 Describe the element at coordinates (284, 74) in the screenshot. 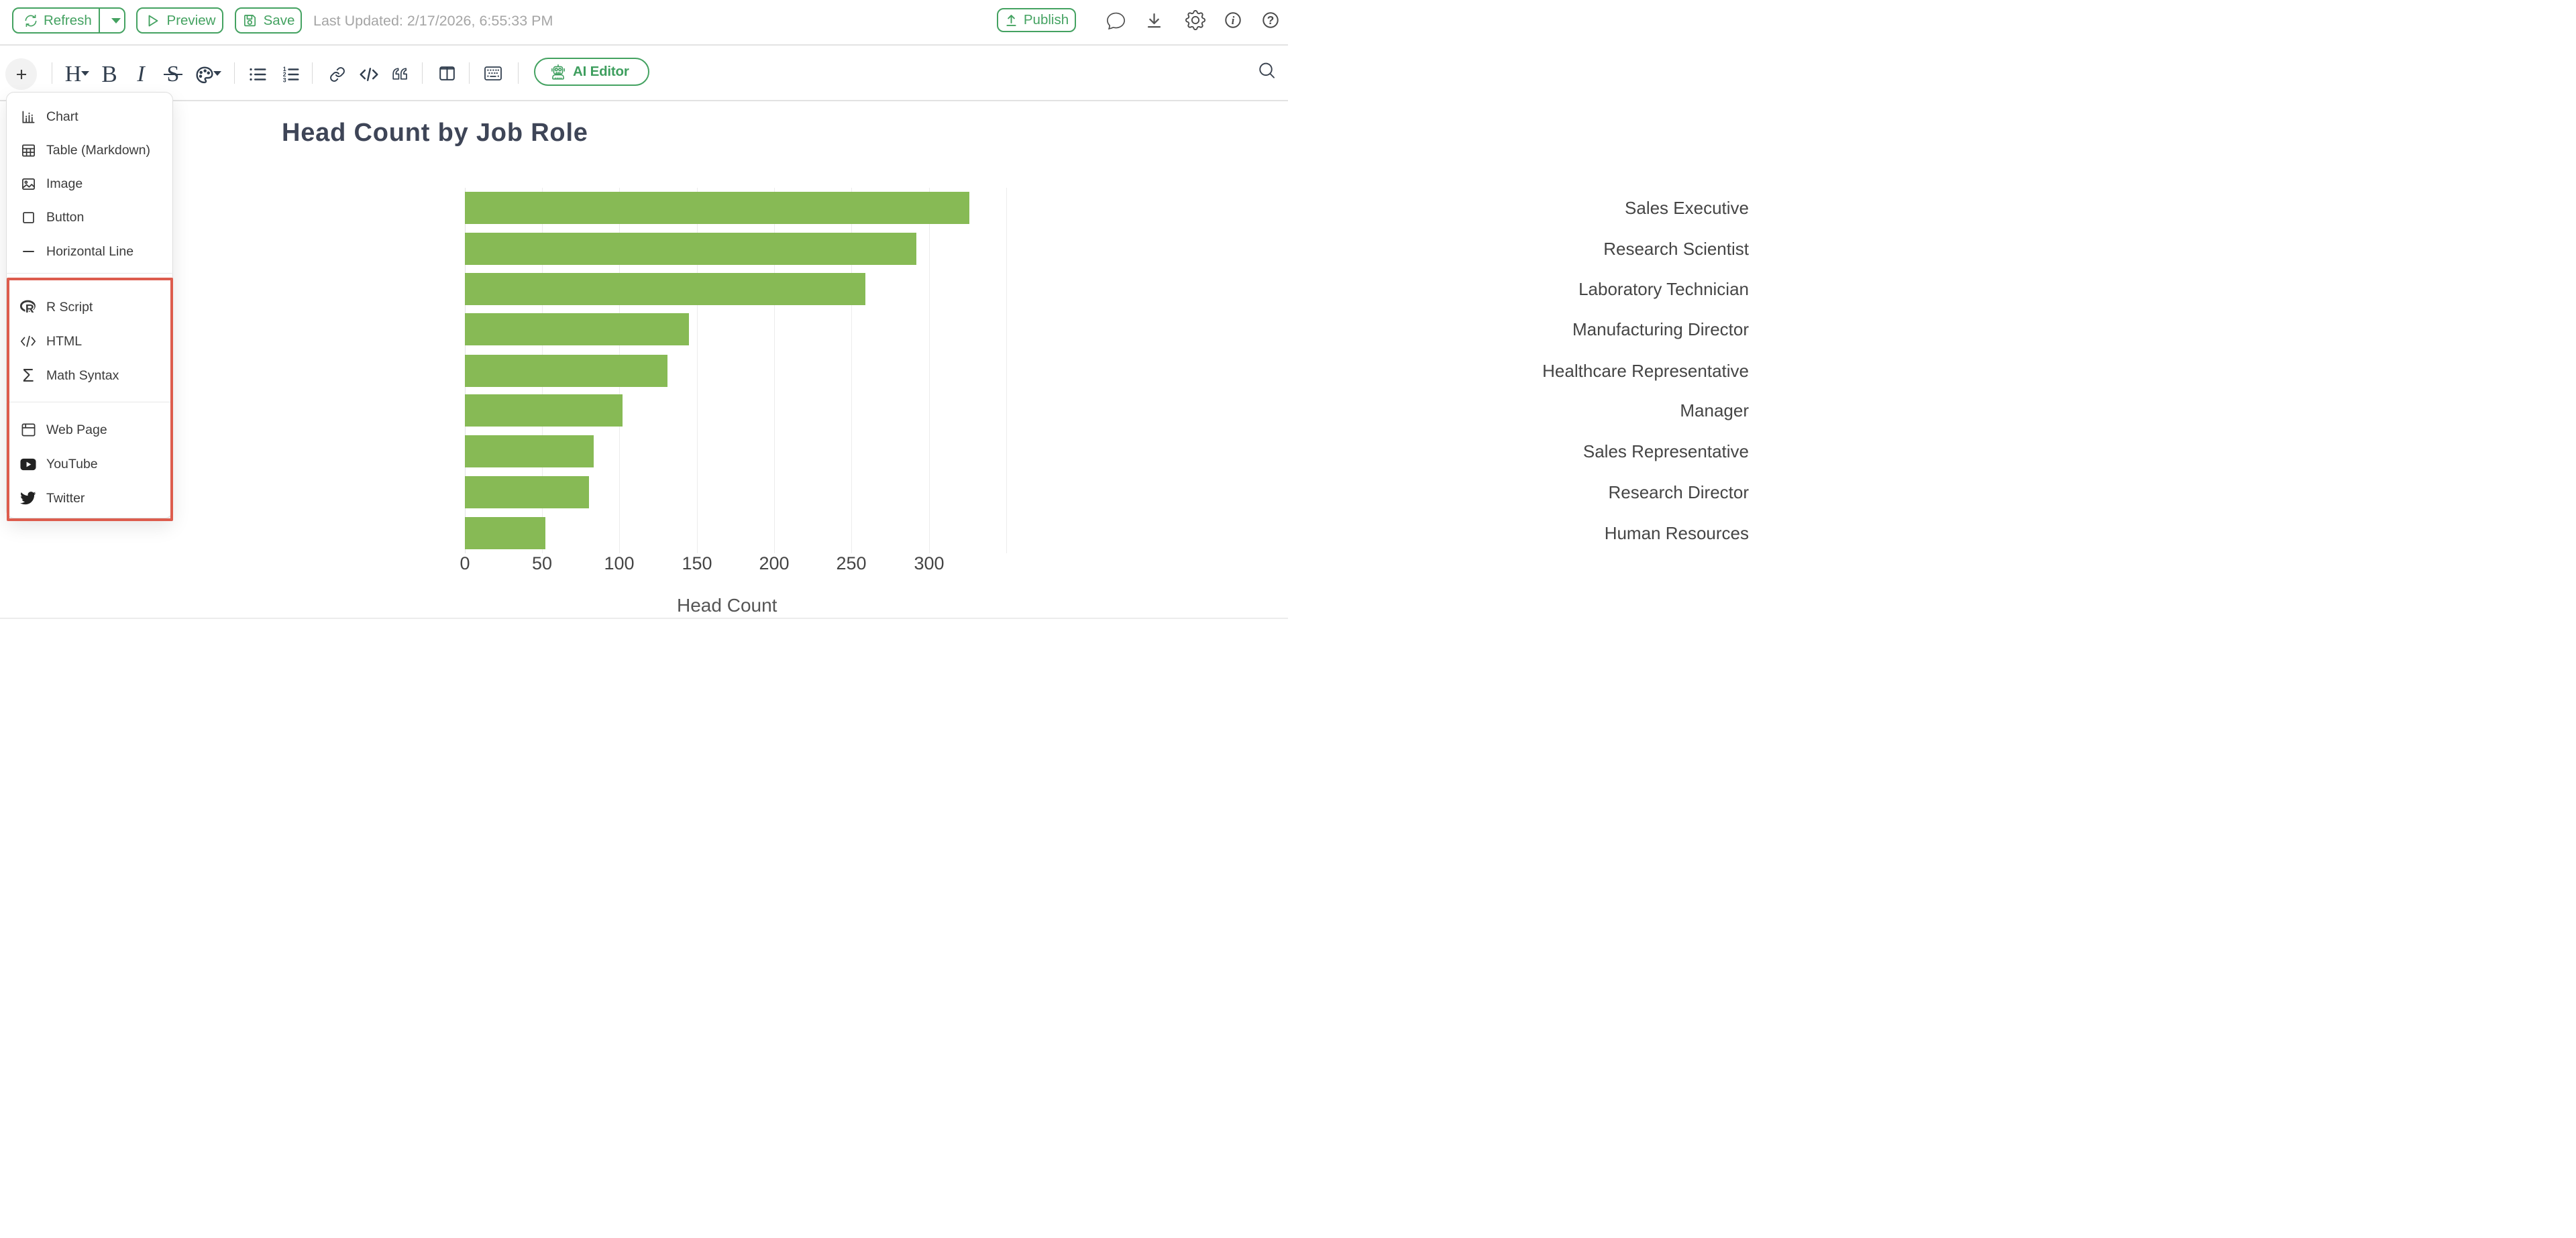

I see `svg-text: 2` at that location.